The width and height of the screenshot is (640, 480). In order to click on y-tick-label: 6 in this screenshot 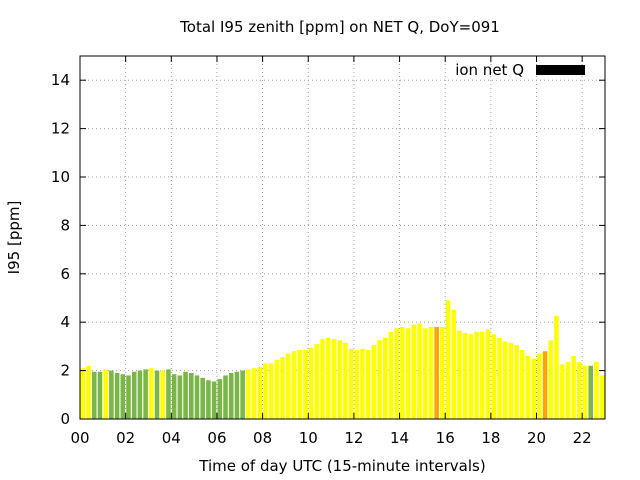, I will do `click(65, 274)`.